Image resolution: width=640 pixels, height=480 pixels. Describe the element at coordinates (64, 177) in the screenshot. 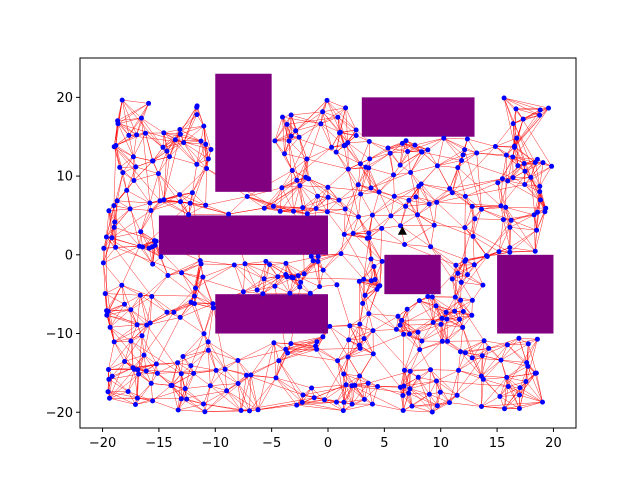

I see `y-tick-label: 10` at that location.